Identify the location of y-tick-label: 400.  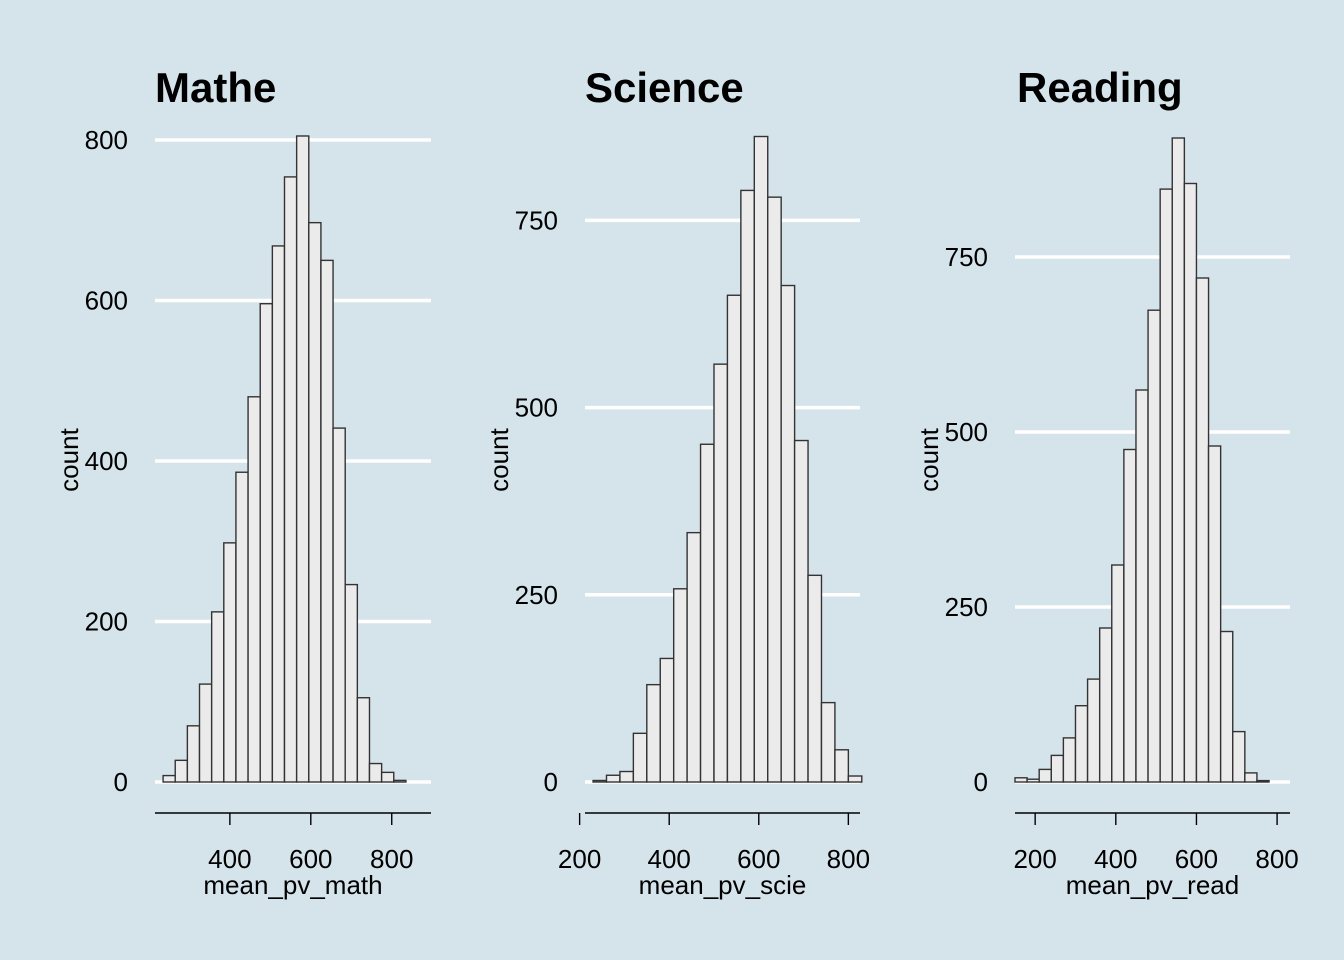
(106, 461).